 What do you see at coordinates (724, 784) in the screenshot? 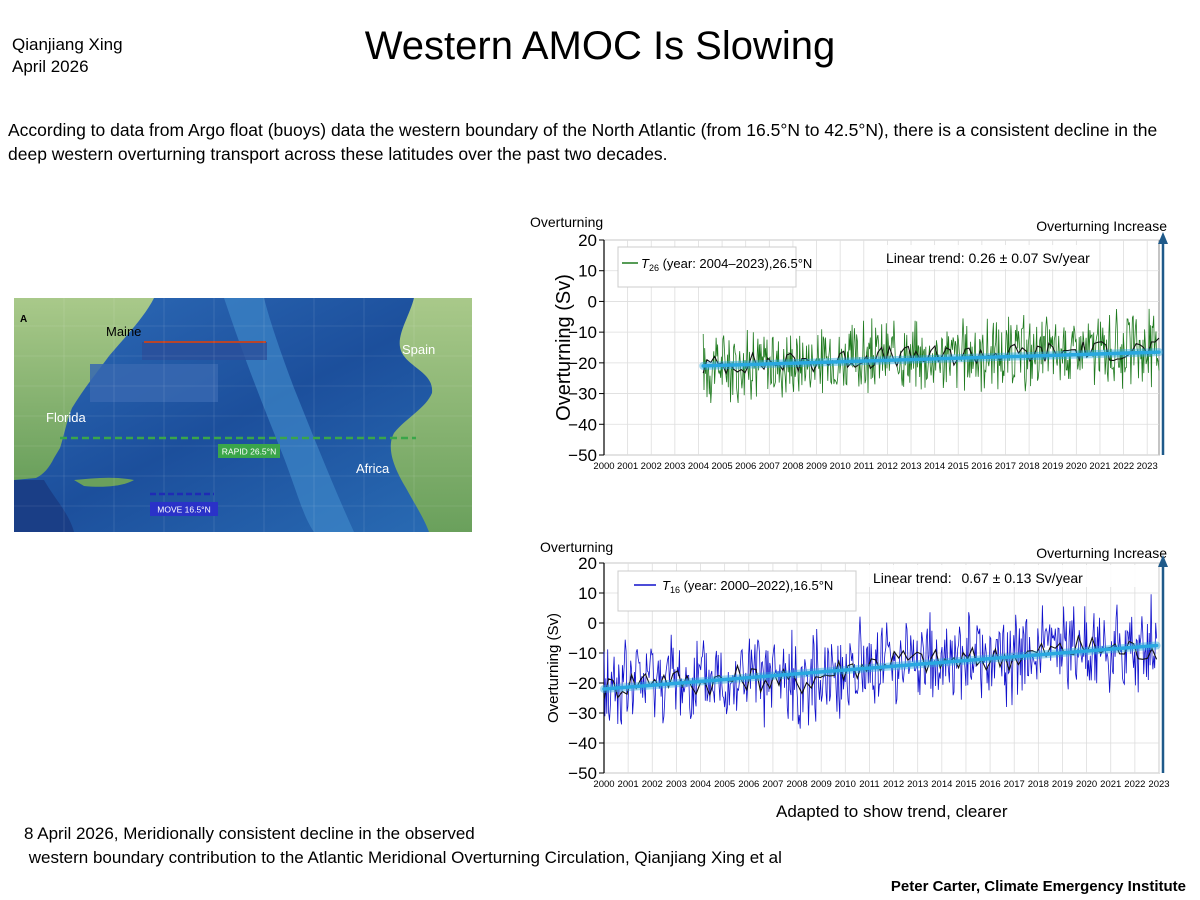
I see `x-tick-label: 2005` at bounding box center [724, 784].